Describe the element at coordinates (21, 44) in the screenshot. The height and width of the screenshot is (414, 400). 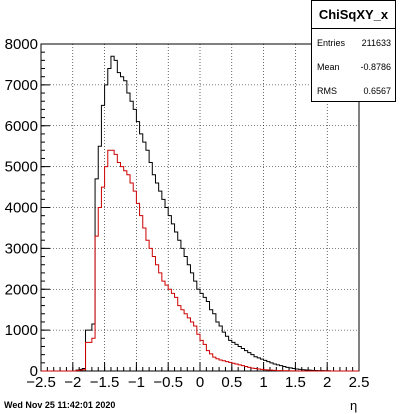
I see `y-tick-label: 8000` at that location.